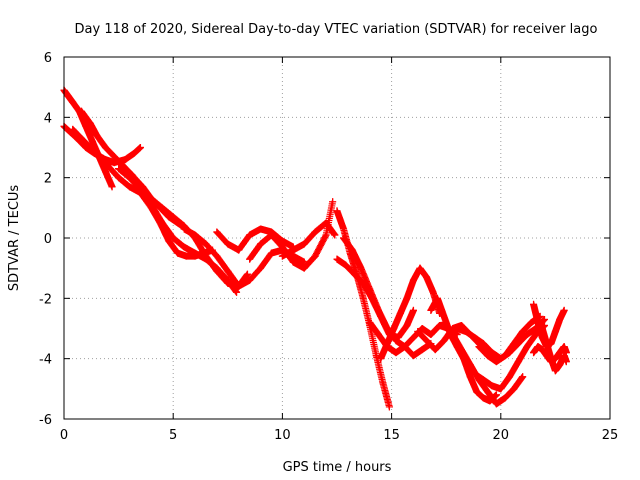 This screenshot has height=480, width=640. Describe the element at coordinates (48, 118) in the screenshot. I see `y-tick-label: 4` at that location.